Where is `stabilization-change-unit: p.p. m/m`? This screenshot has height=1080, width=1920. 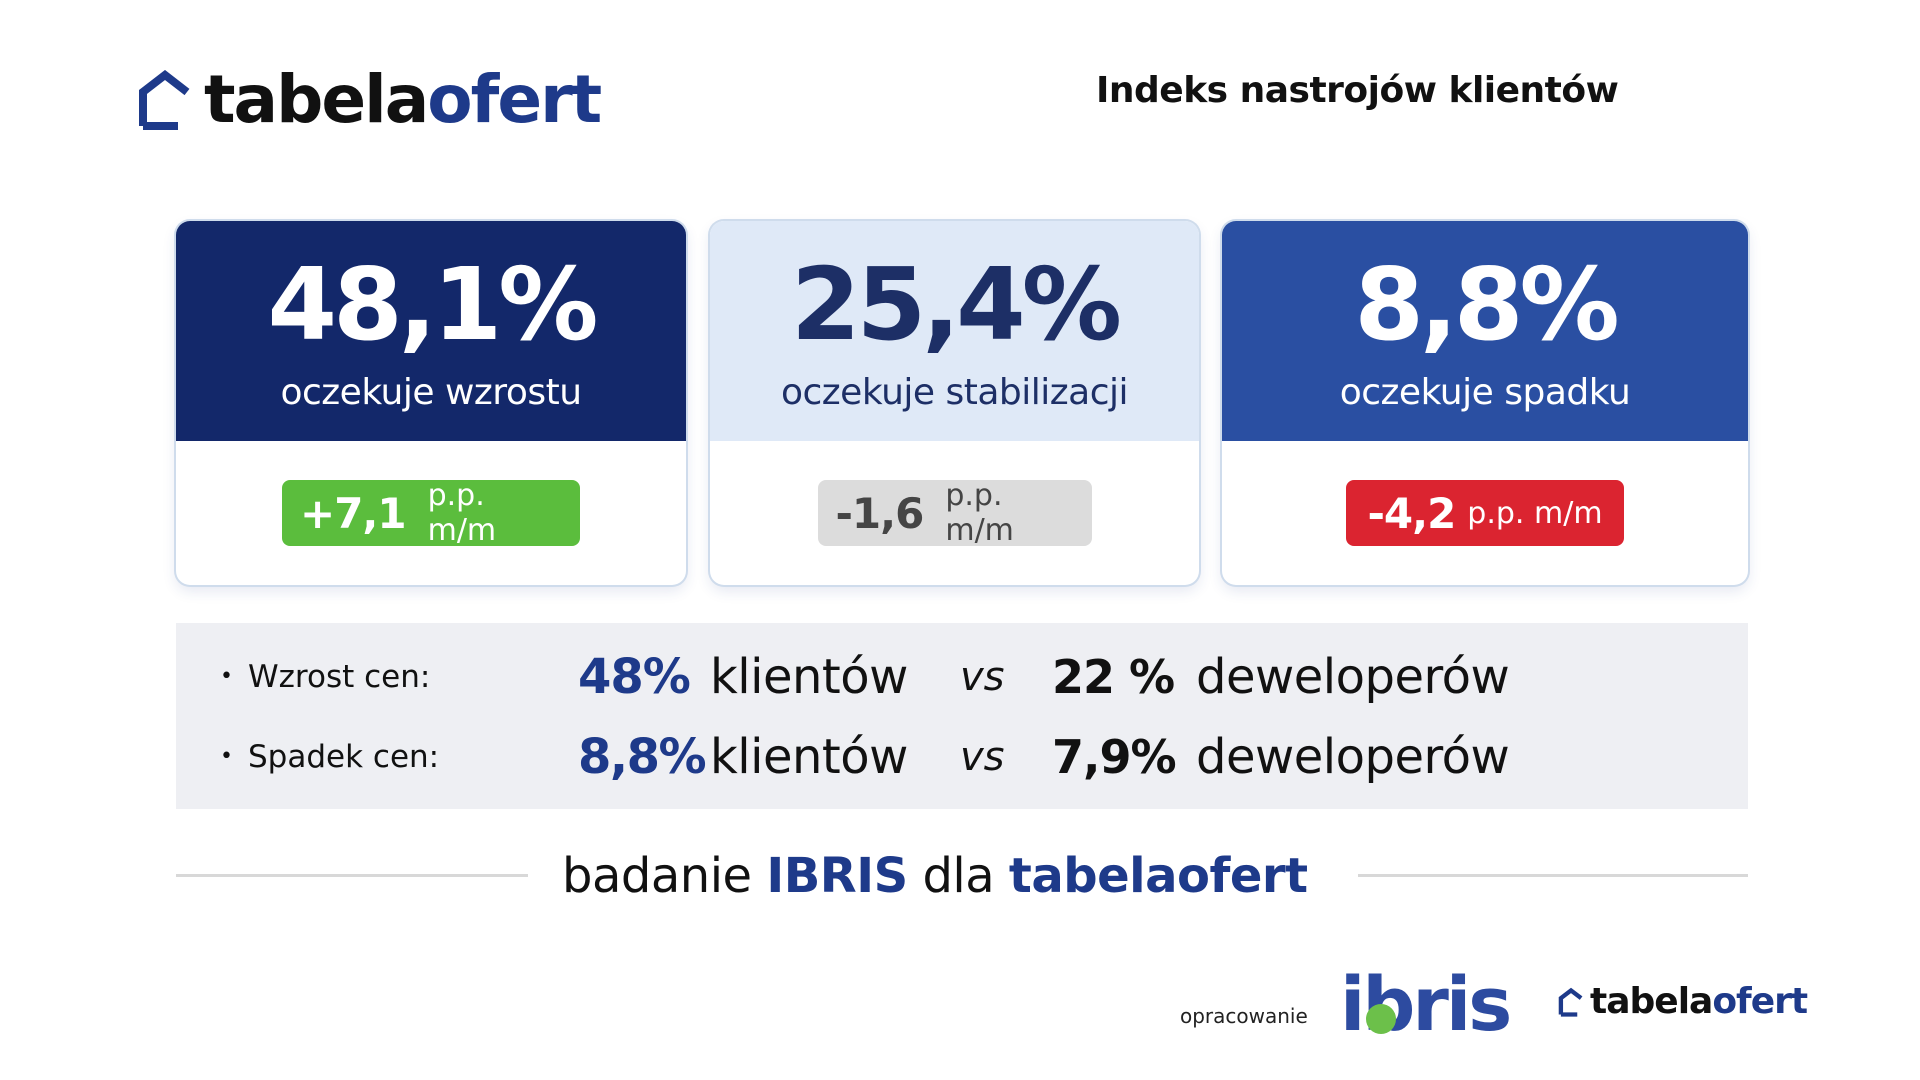
stabilization-change-unit: p.p. m/m is located at coordinates (979, 513).